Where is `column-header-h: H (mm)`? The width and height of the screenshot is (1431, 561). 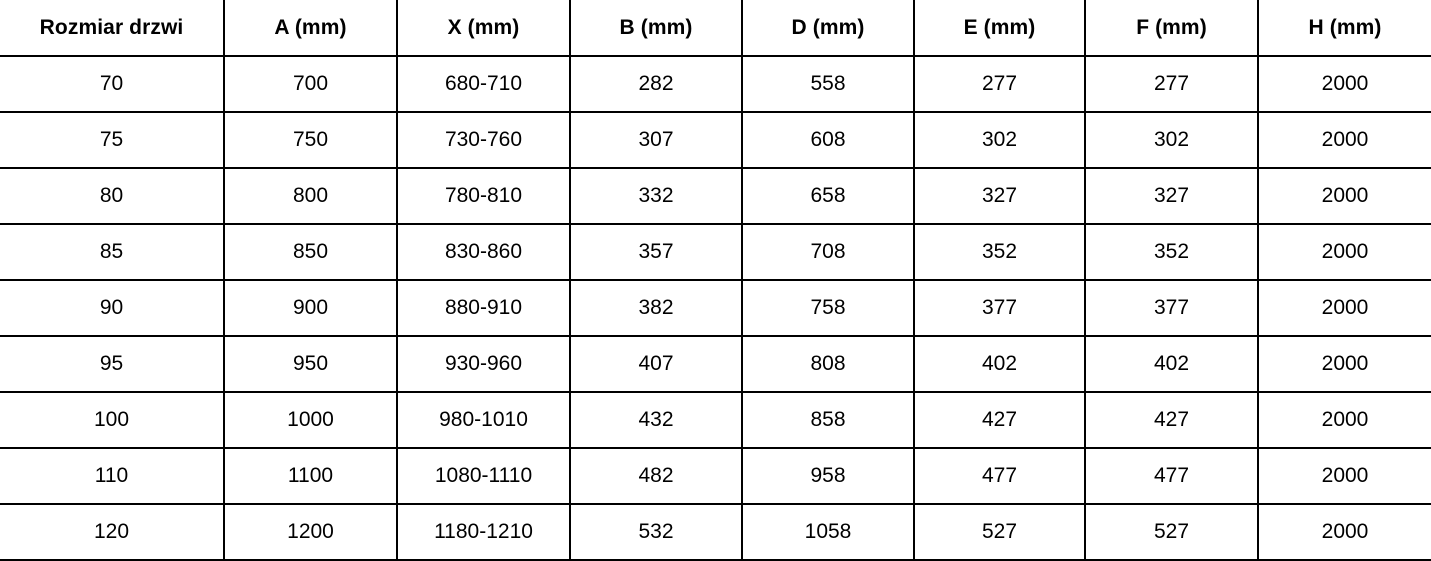
column-header-h: H (mm) is located at coordinates (1344, 28).